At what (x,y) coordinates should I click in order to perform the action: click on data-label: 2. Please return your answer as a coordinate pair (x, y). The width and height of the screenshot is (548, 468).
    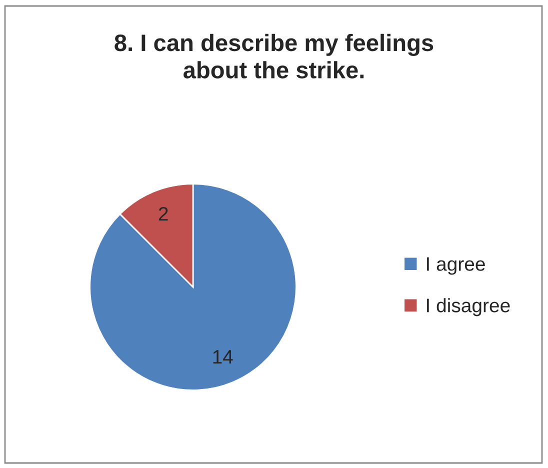
    Looking at the image, I should click on (163, 213).